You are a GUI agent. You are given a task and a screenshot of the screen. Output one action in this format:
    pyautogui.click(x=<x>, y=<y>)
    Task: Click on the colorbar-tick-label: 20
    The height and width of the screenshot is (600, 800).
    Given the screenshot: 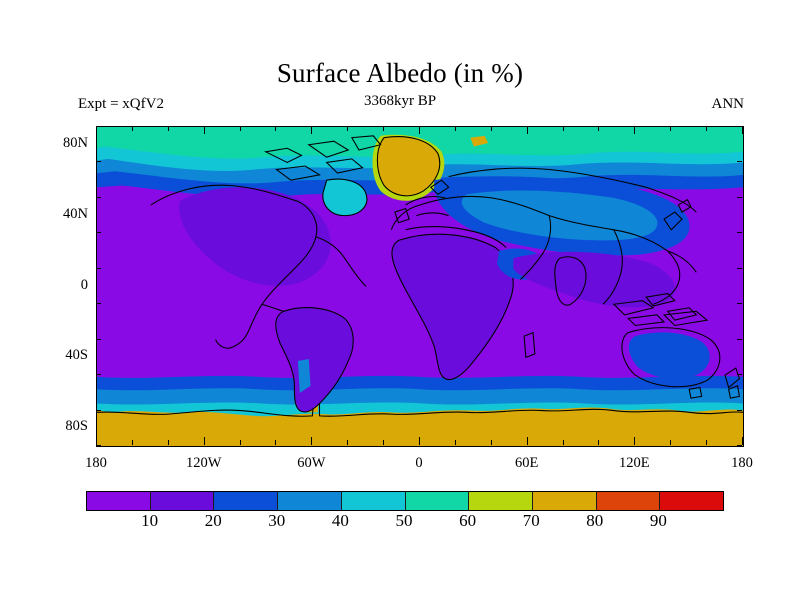 What is the action you would take?
    pyautogui.click(x=213, y=520)
    